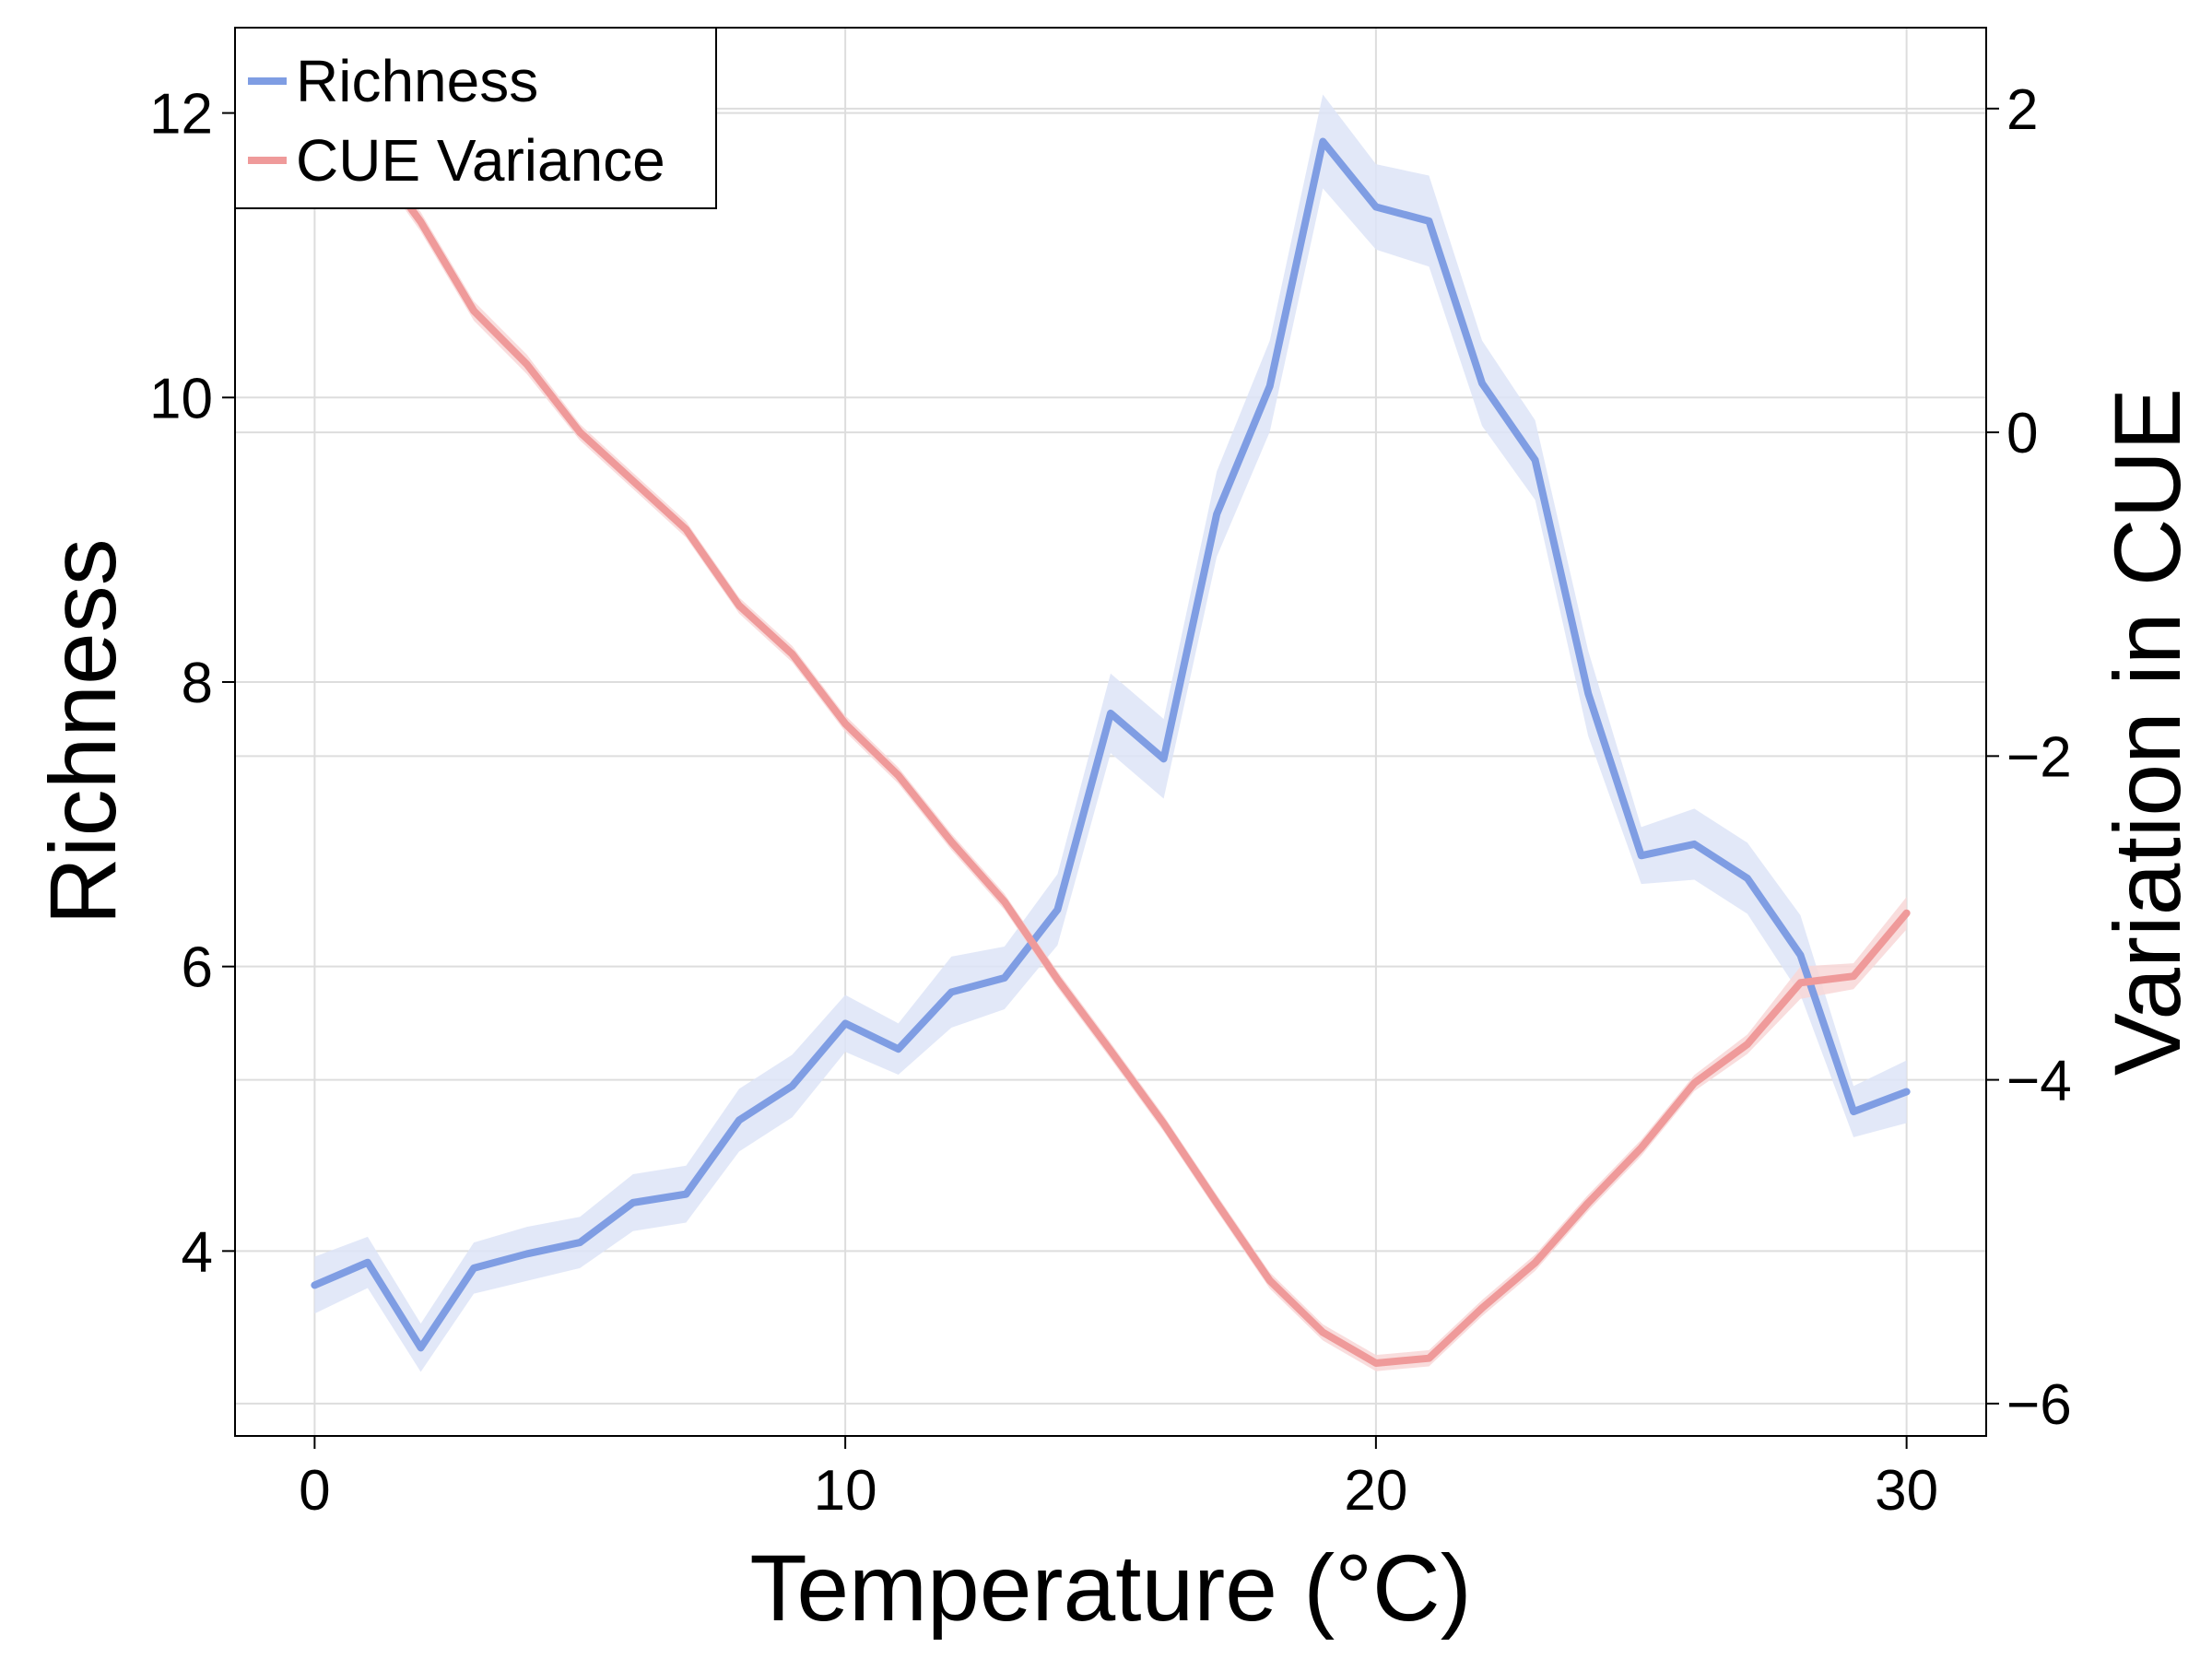 Image resolution: width=2212 pixels, height=1659 pixels. What do you see at coordinates (197, 683) in the screenshot?
I see `y-left-tick-label: 8` at bounding box center [197, 683].